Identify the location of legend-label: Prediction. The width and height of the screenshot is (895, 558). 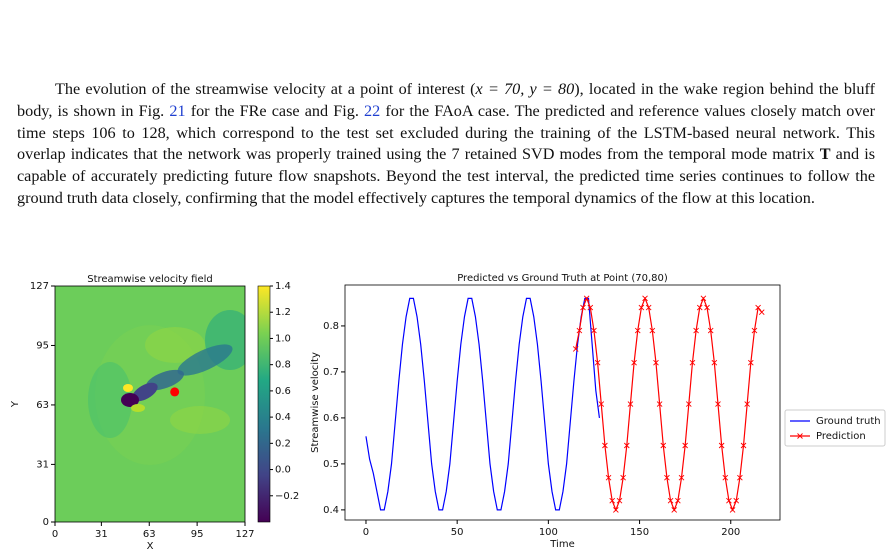
(841, 436).